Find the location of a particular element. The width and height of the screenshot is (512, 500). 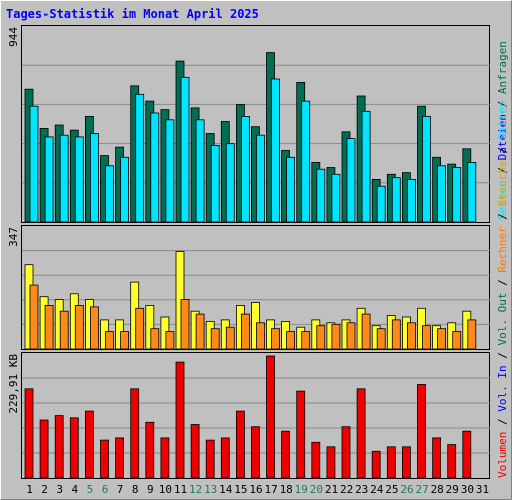

x-tick-label: 23 is located at coordinates (361, 489).